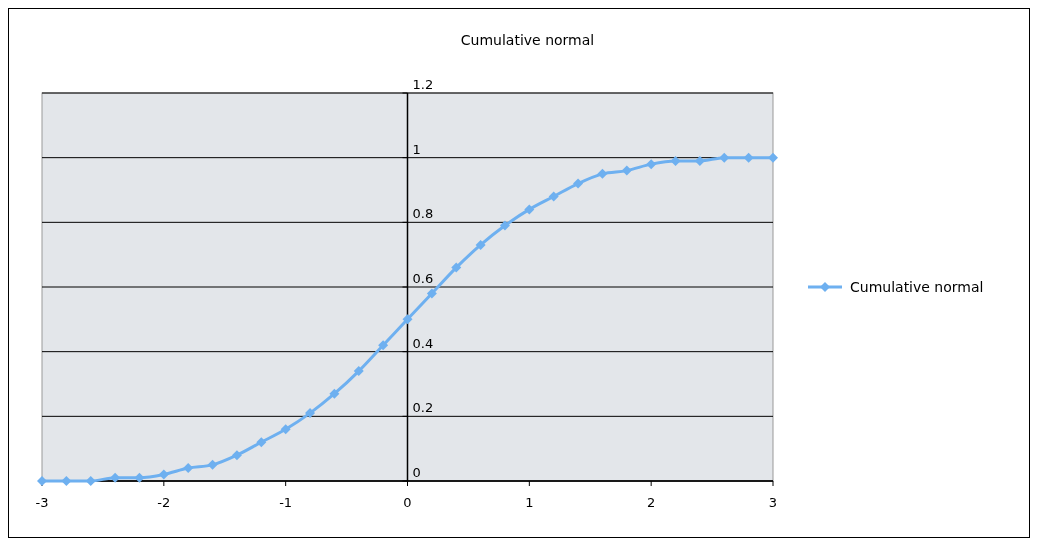 This screenshot has width=1038, height=538. I want to click on y-tick-label: 0.4, so click(423, 343).